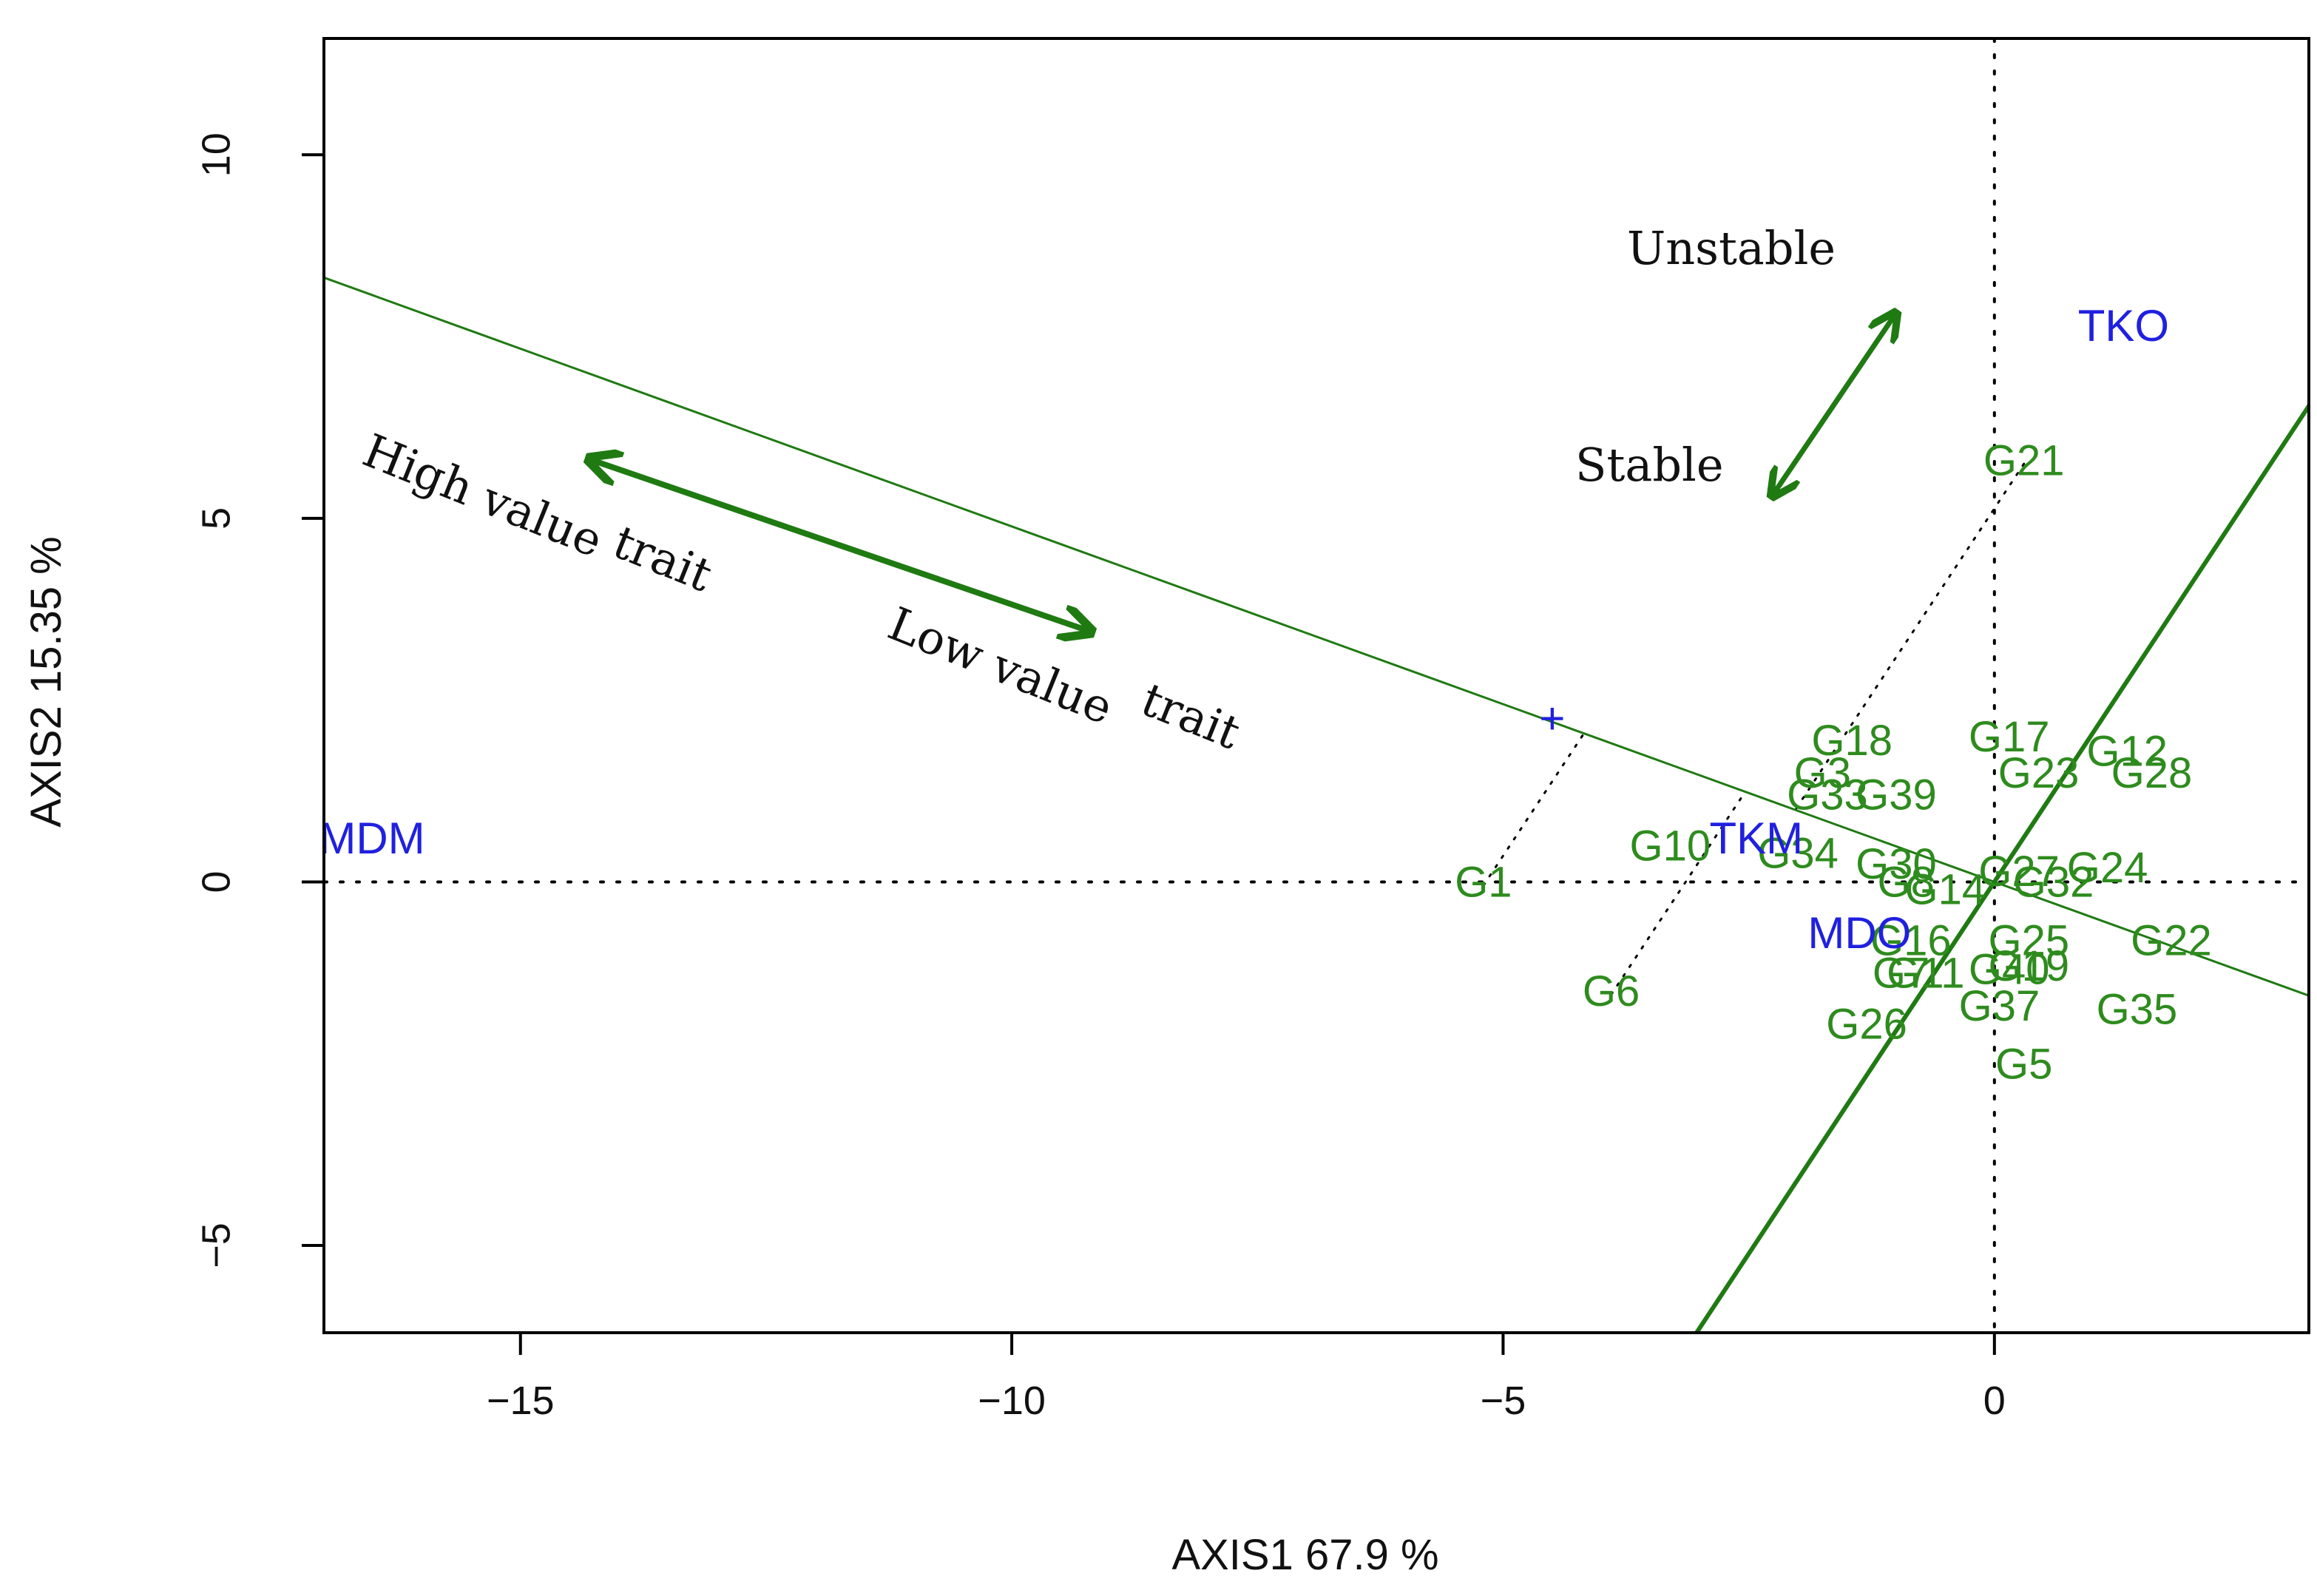 The width and height of the screenshot is (2317, 1596). I want to click on genotype-label: G17, so click(2009, 737).